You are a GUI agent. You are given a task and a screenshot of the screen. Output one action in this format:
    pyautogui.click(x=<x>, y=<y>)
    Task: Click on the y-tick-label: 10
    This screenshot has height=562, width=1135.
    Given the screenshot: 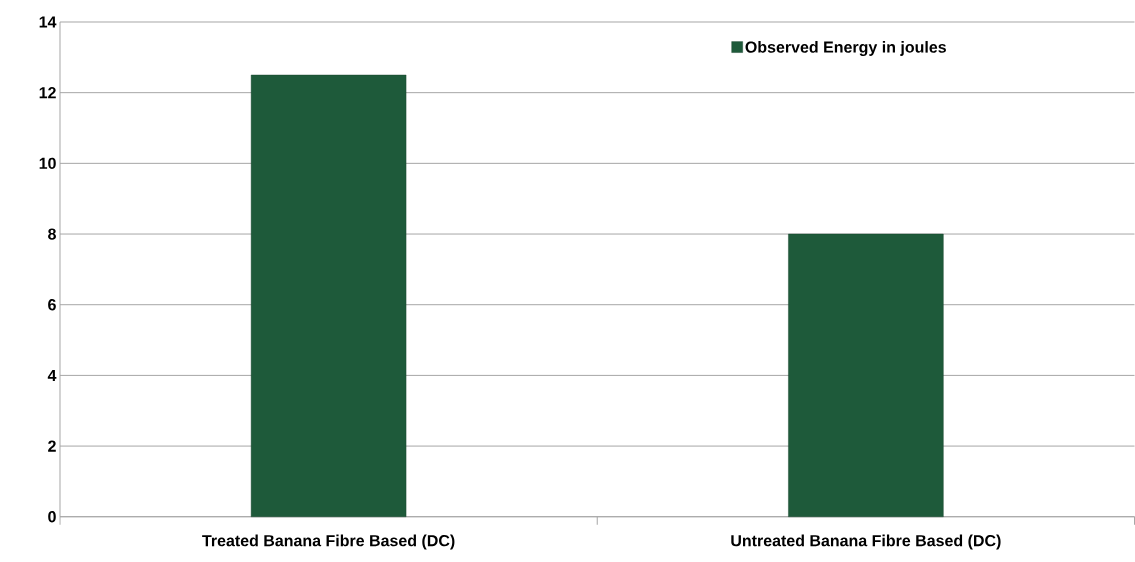 What is the action you would take?
    pyautogui.click(x=47, y=163)
    